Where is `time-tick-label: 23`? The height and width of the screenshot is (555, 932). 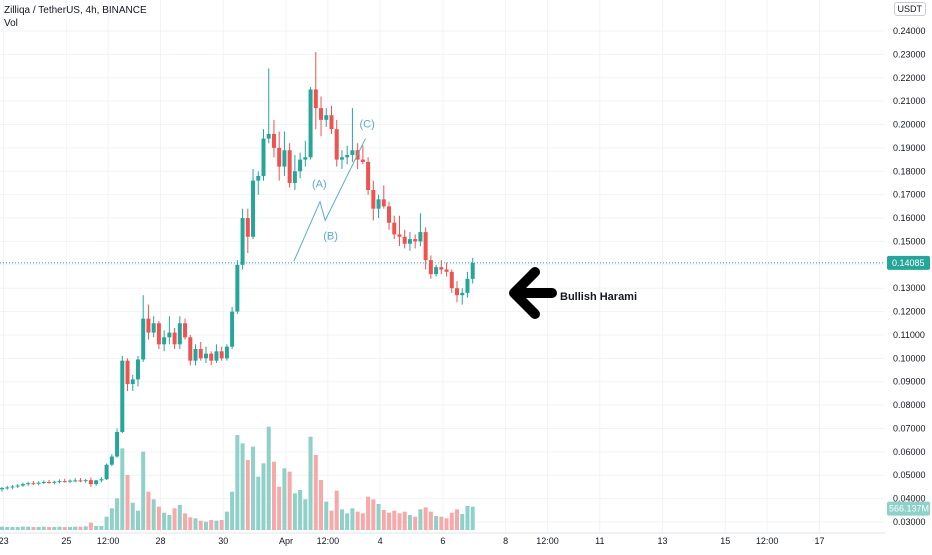
time-tick-label: 23 is located at coordinates (4, 541).